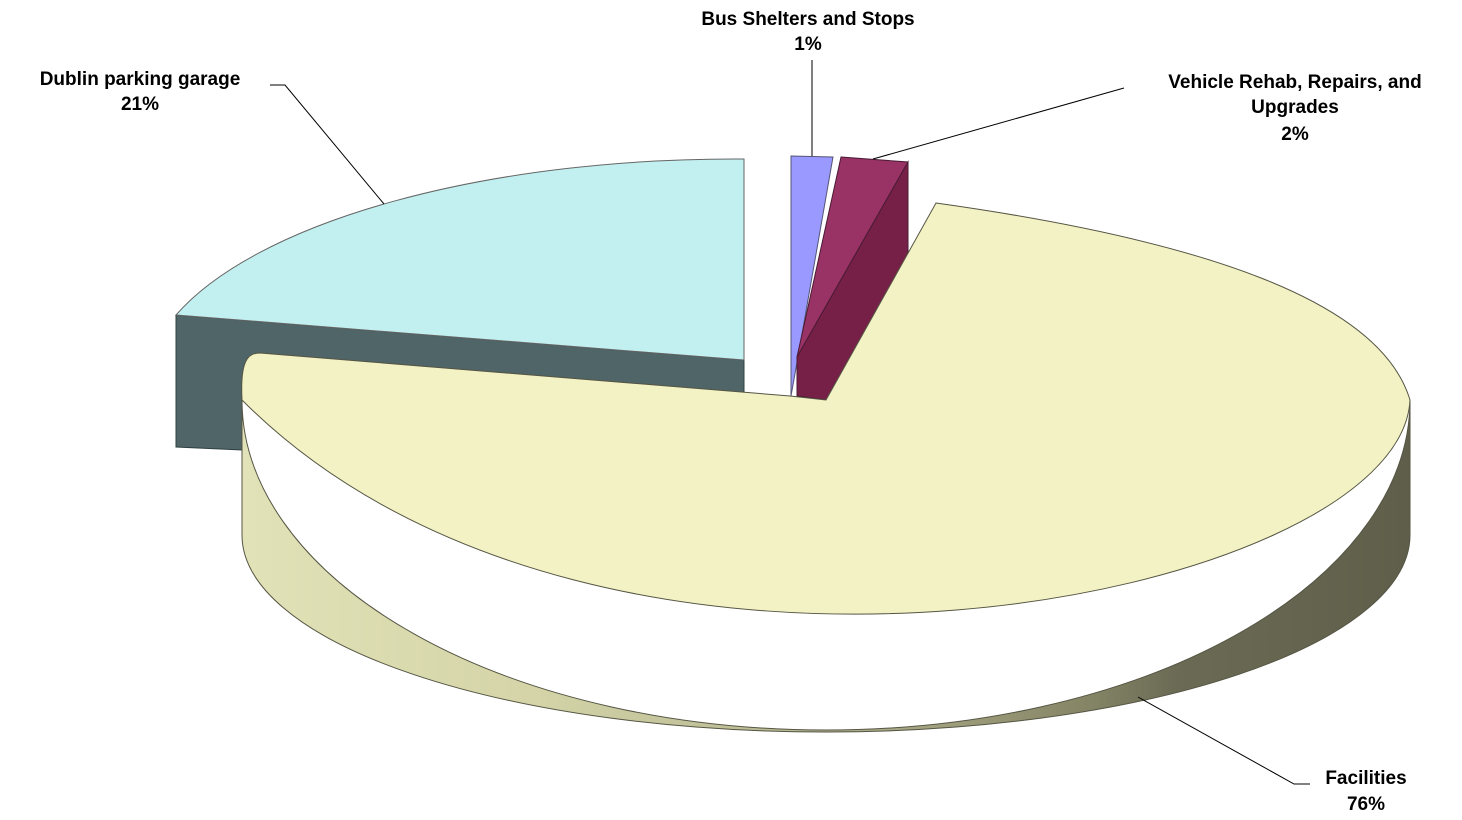 This screenshot has width=1462, height=820. What do you see at coordinates (1295, 134) in the screenshot?
I see `label-vehicle-percent: 2%` at bounding box center [1295, 134].